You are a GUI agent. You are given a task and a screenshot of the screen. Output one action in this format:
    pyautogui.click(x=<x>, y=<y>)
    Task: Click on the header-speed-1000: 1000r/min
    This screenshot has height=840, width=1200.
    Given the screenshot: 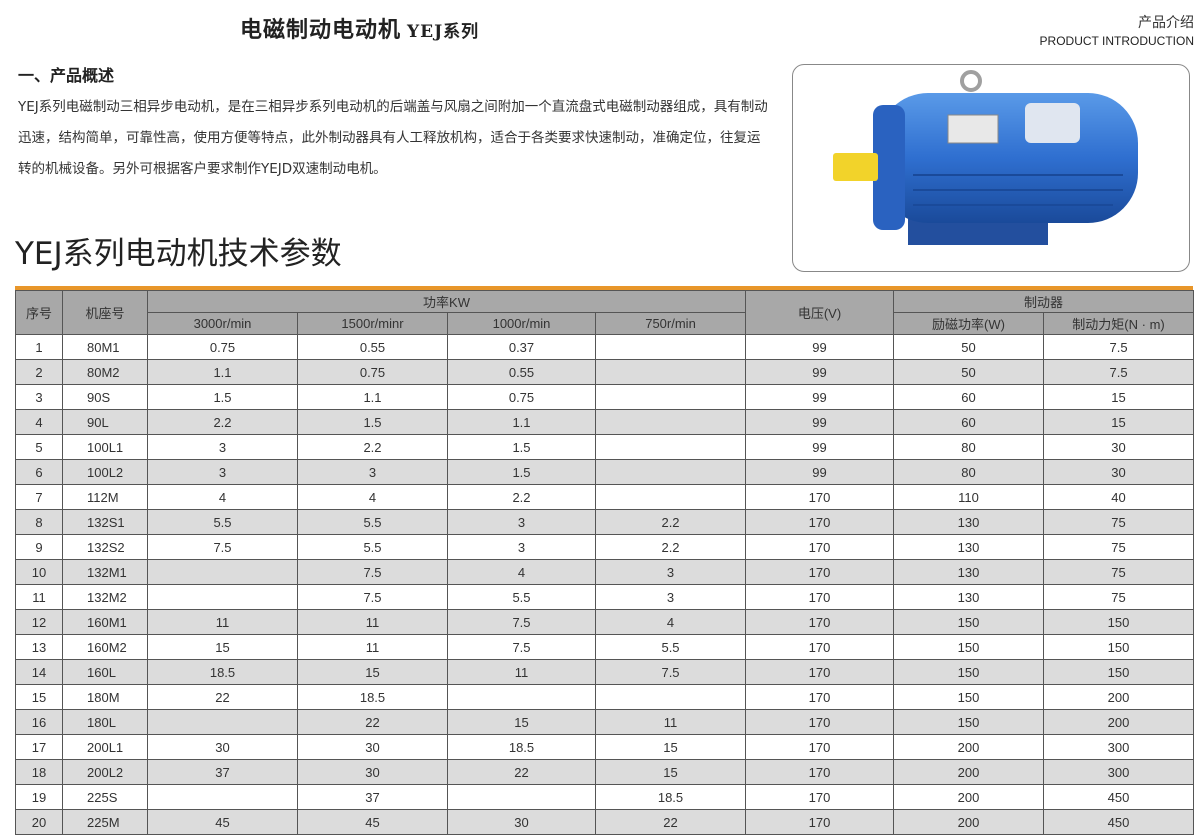 What is the action you would take?
    pyautogui.click(x=521, y=323)
    